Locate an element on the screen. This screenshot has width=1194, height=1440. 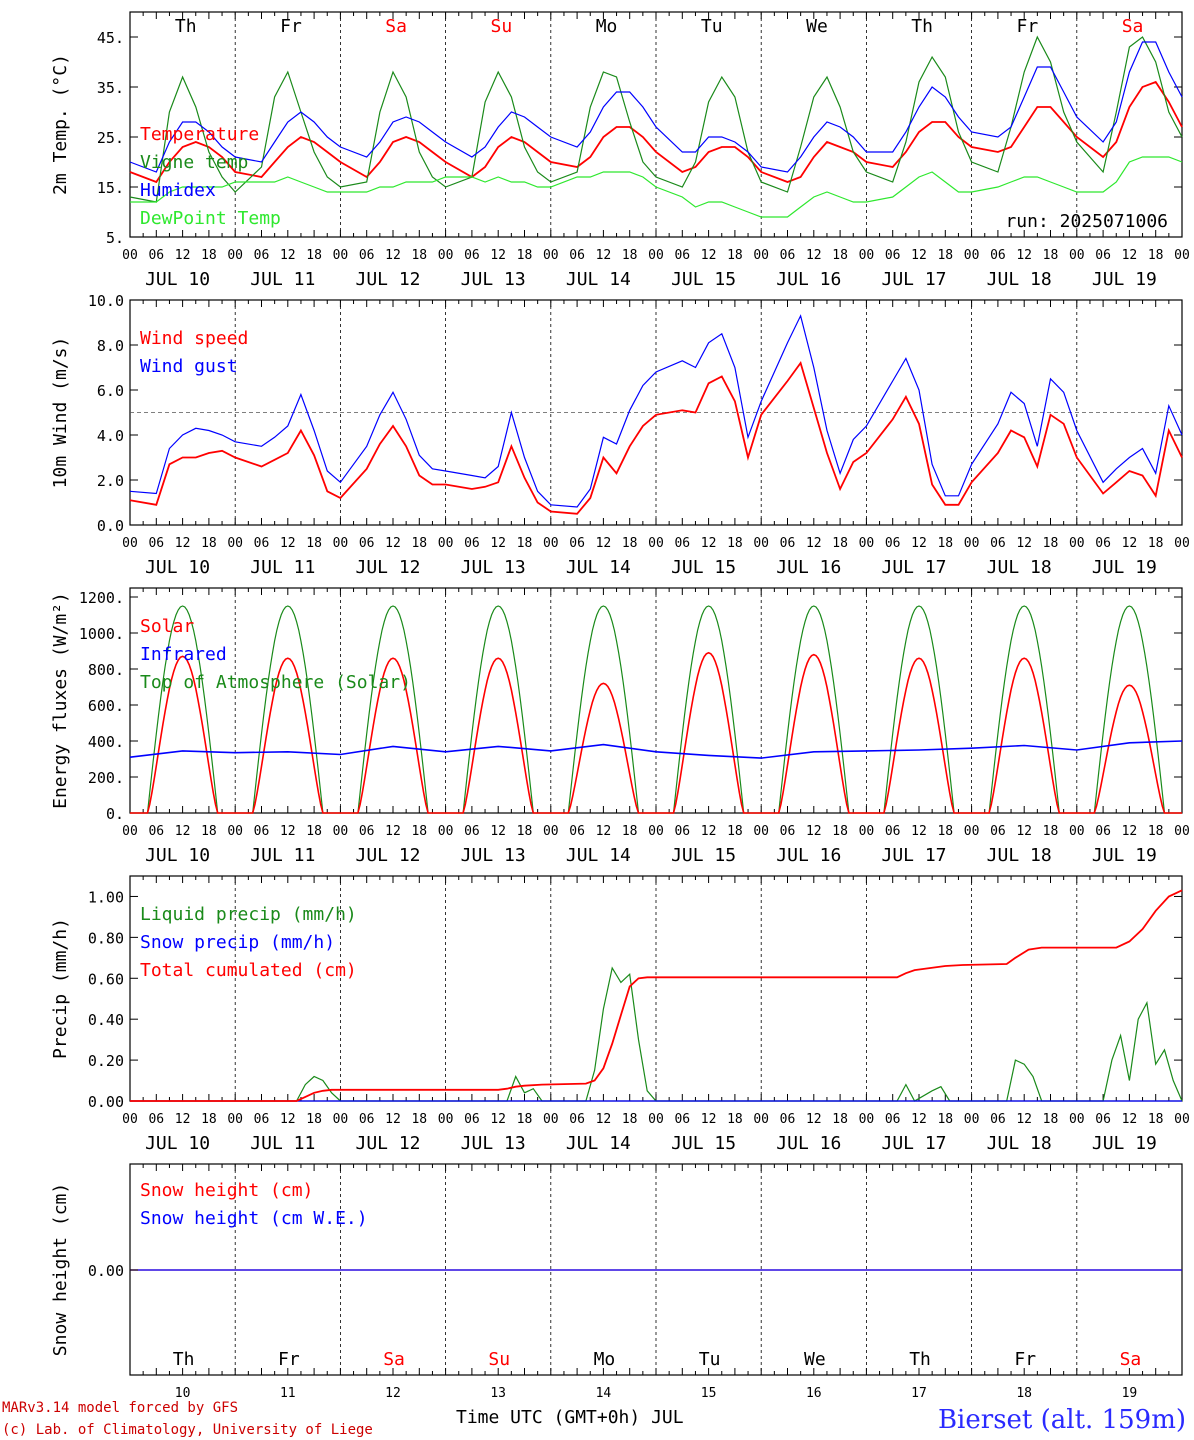
y-tick-label: 800. is located at coordinates (106, 670).